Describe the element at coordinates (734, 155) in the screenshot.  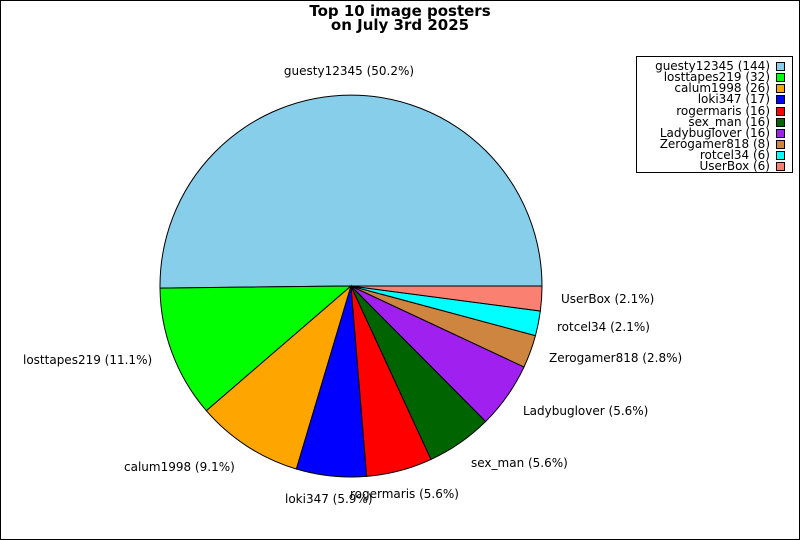
I see `legend-label: rotcel34 (6)` at that location.